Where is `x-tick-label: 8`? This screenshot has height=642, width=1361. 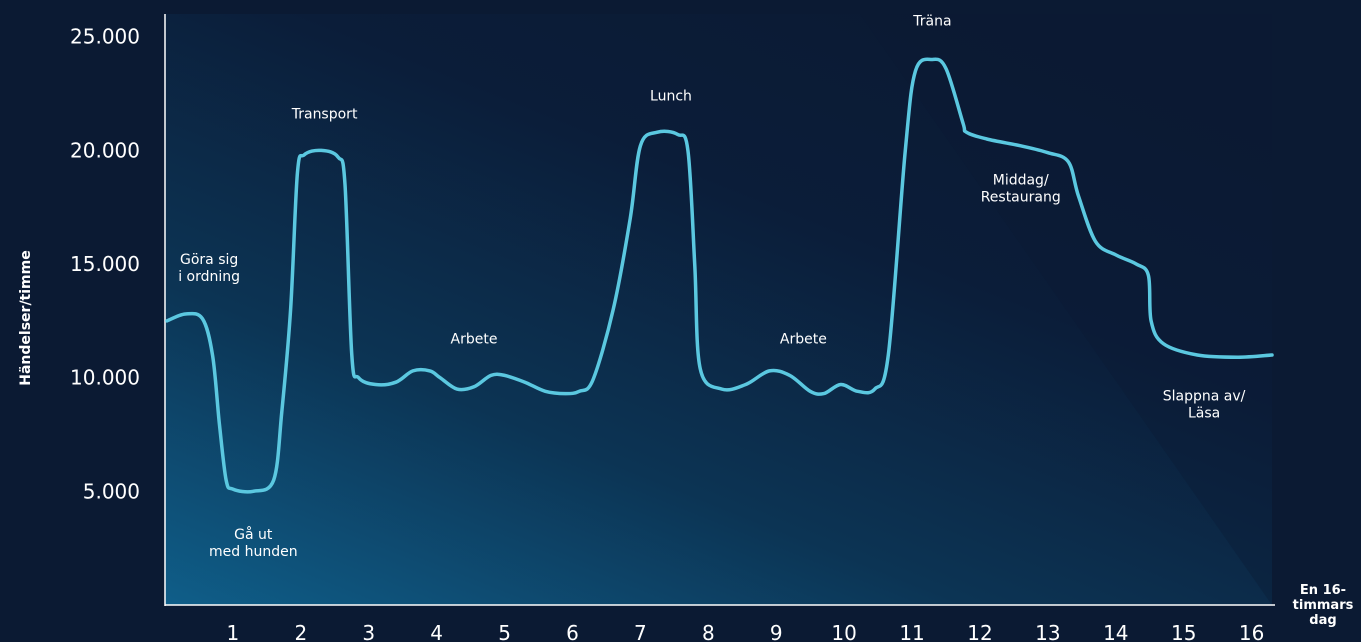 x-tick-label: 8 is located at coordinates (708, 631).